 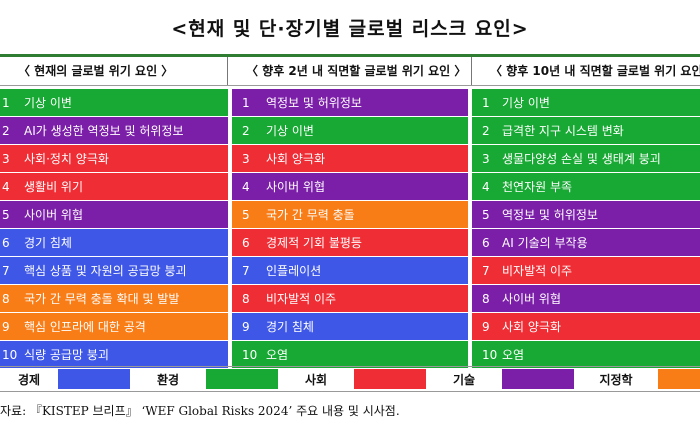 I want to click on risk-cell-2-years: 3 사회 양극화, so click(x=350, y=158).